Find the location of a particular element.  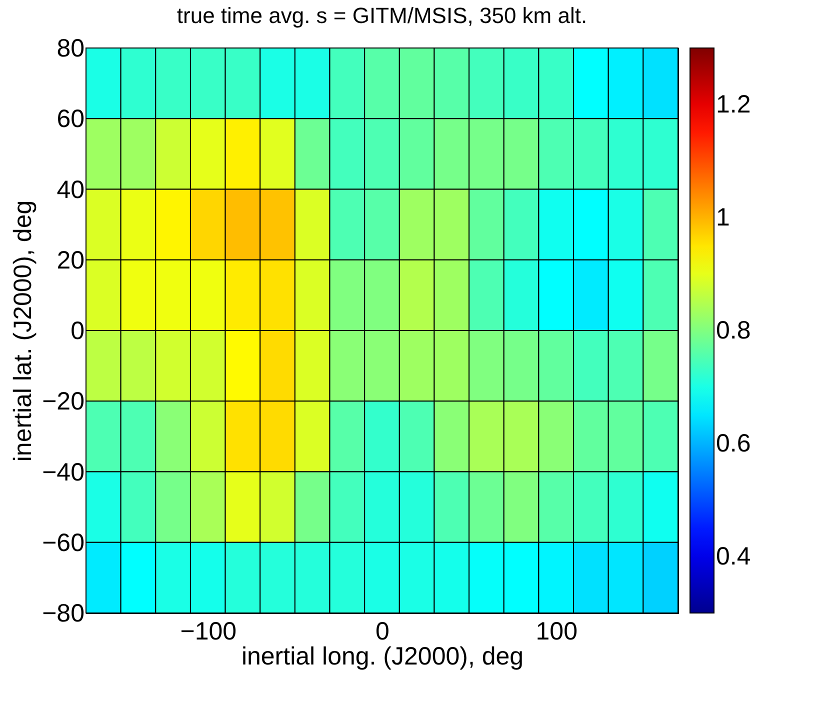

y-axis-title: inertial lat. (J2000), deg is located at coordinates (23, 331).